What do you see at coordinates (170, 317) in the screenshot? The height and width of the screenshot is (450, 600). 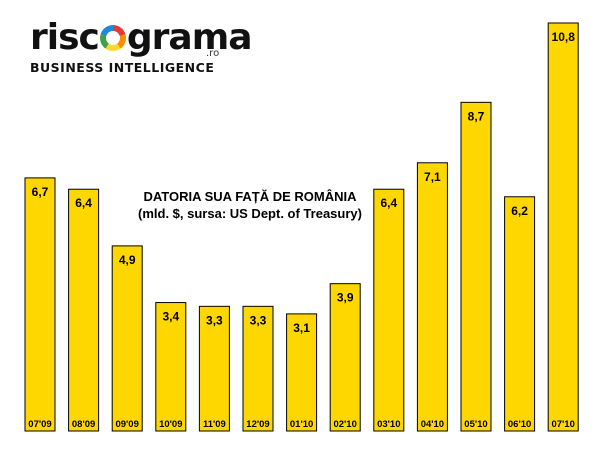 I see `value-label: 3,4` at bounding box center [170, 317].